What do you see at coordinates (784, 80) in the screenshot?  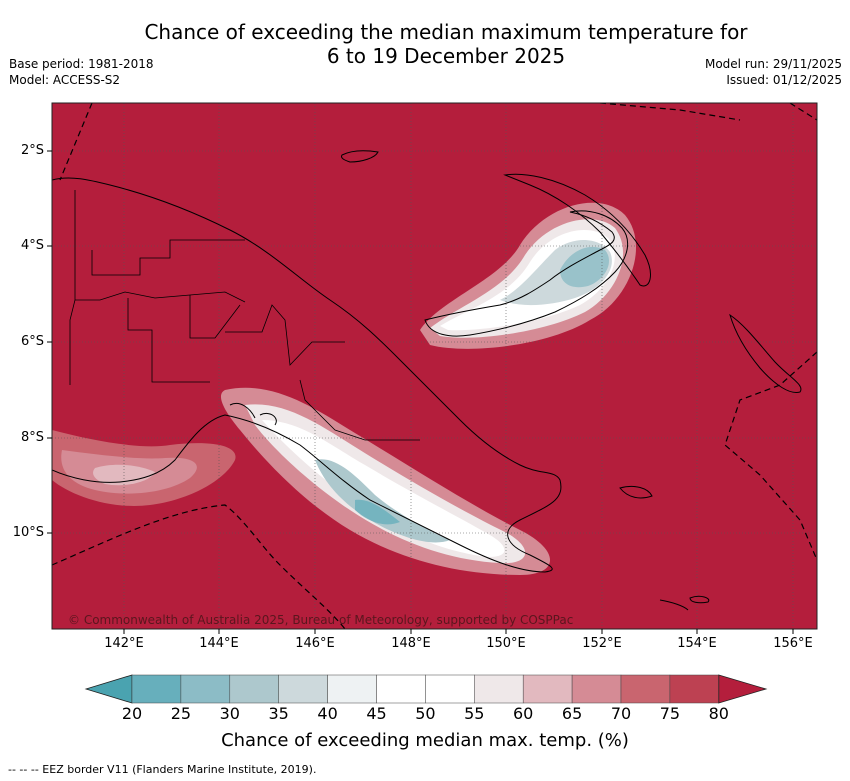 I see `issued-label: Issued: 01/12/2025` at bounding box center [784, 80].